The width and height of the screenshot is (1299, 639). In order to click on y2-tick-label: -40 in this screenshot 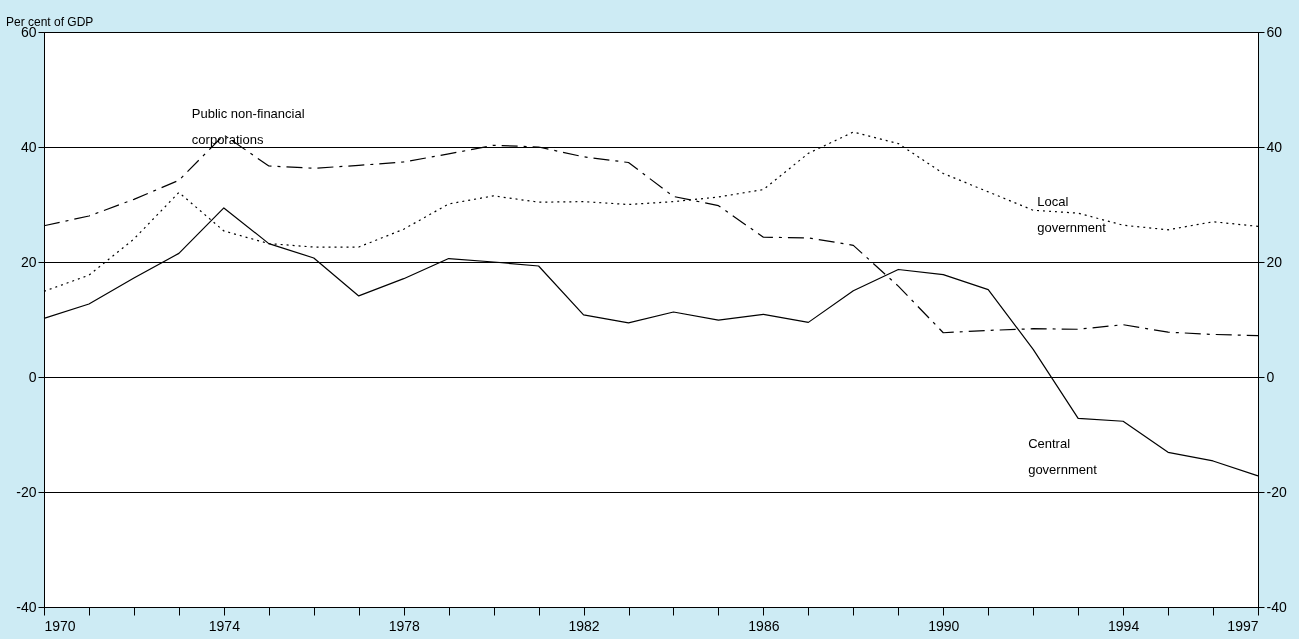, I will do `click(1276, 606)`.